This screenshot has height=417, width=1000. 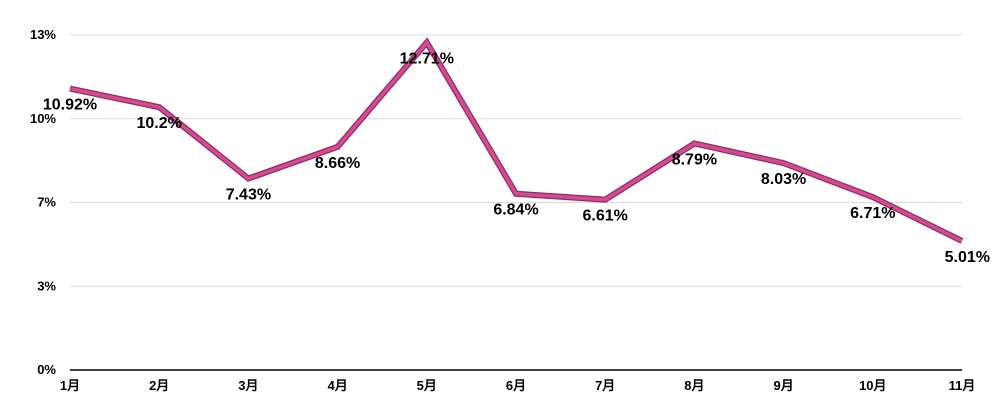 I want to click on x-tick-label: 1月, so click(x=70, y=385).